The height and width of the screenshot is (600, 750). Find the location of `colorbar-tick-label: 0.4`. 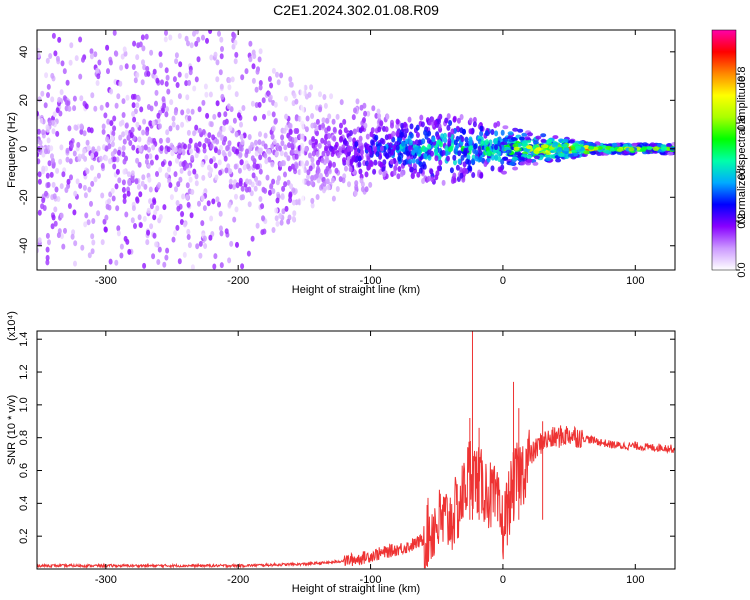

colorbar-tick-label: 0.4 is located at coordinates (742, 171).